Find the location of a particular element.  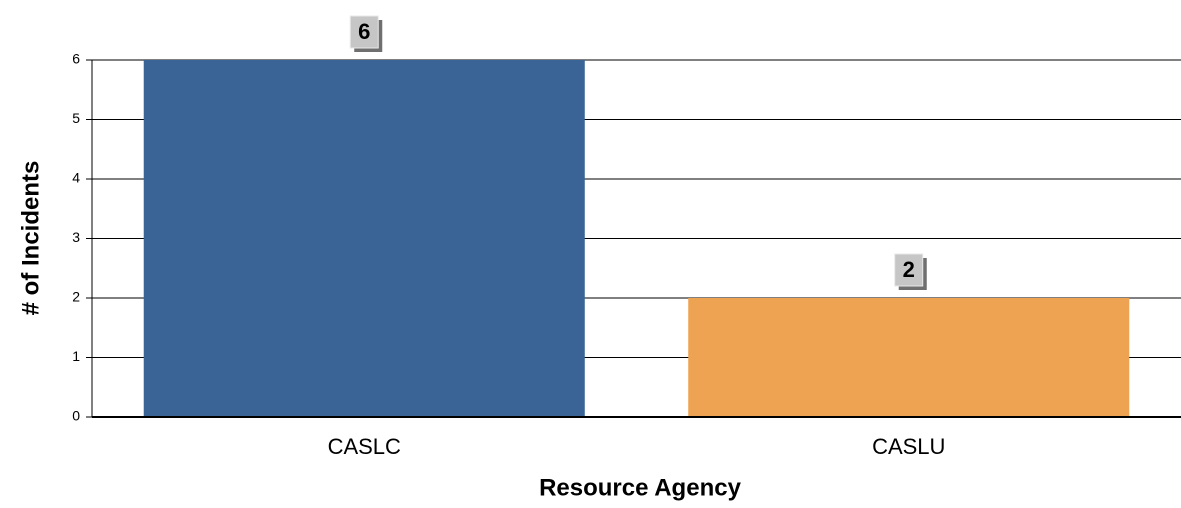

y-tick-label: 2 is located at coordinates (76, 297).